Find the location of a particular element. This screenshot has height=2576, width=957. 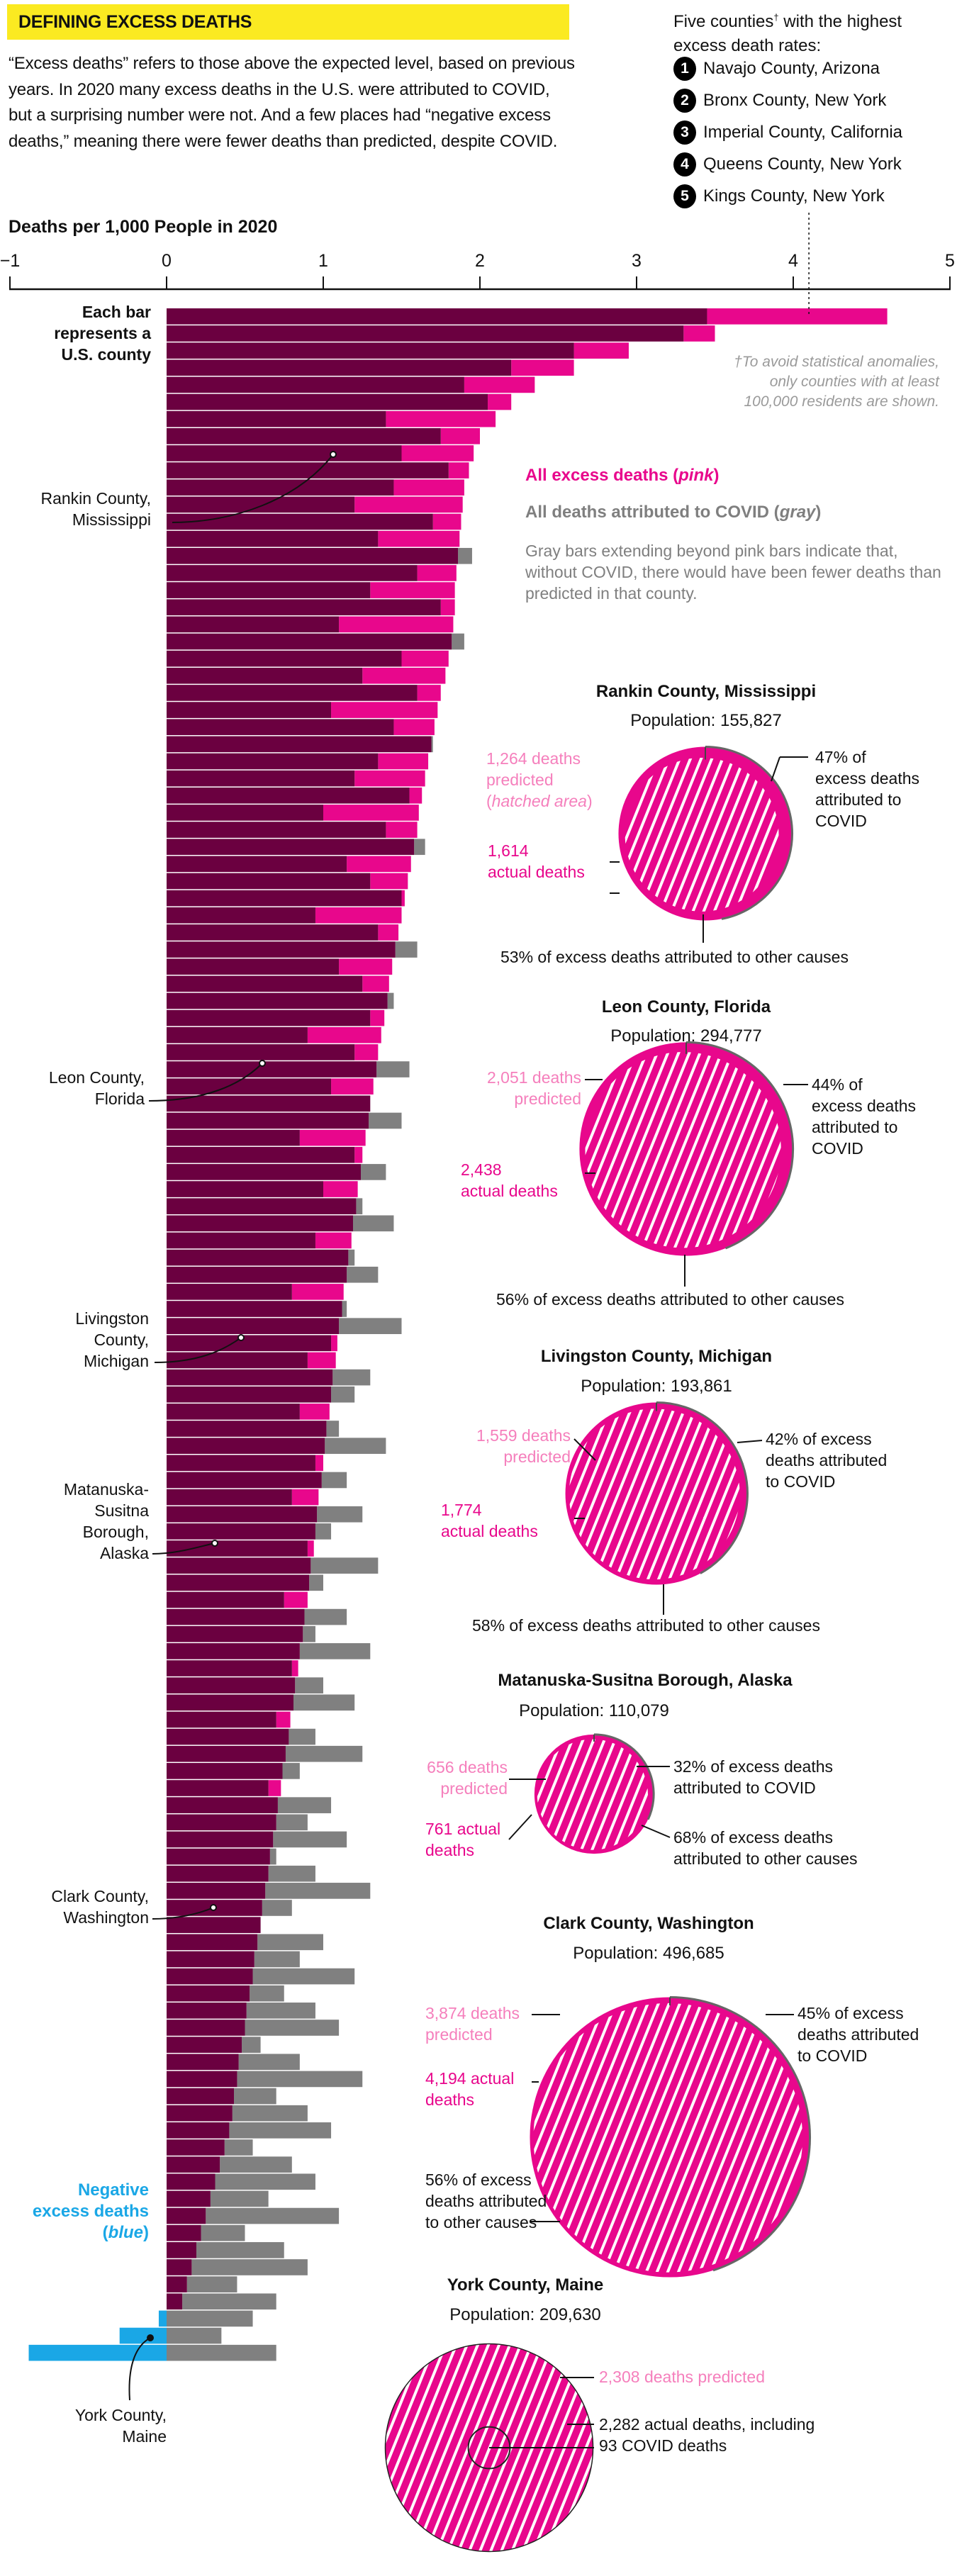

footnote-line: only counties with at least is located at coordinates (854, 382).